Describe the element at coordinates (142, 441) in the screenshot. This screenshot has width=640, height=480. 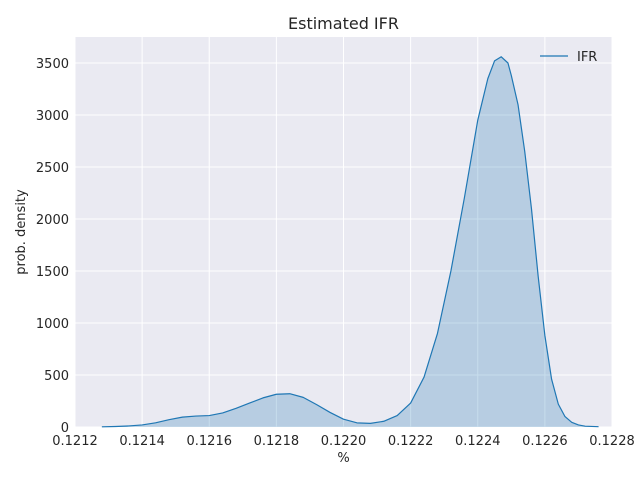
I see `x-tick-label: 0.1214` at that location.